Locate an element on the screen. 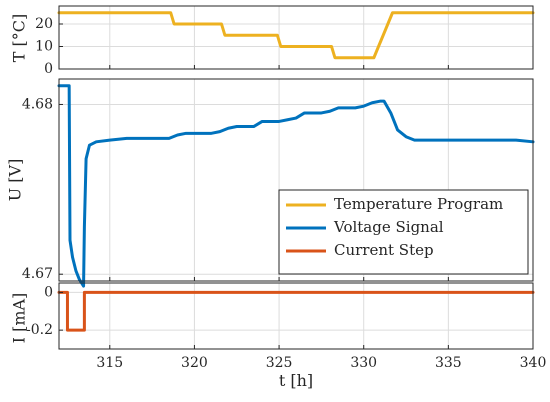  temperature-lines is located at coordinates (296, 35).